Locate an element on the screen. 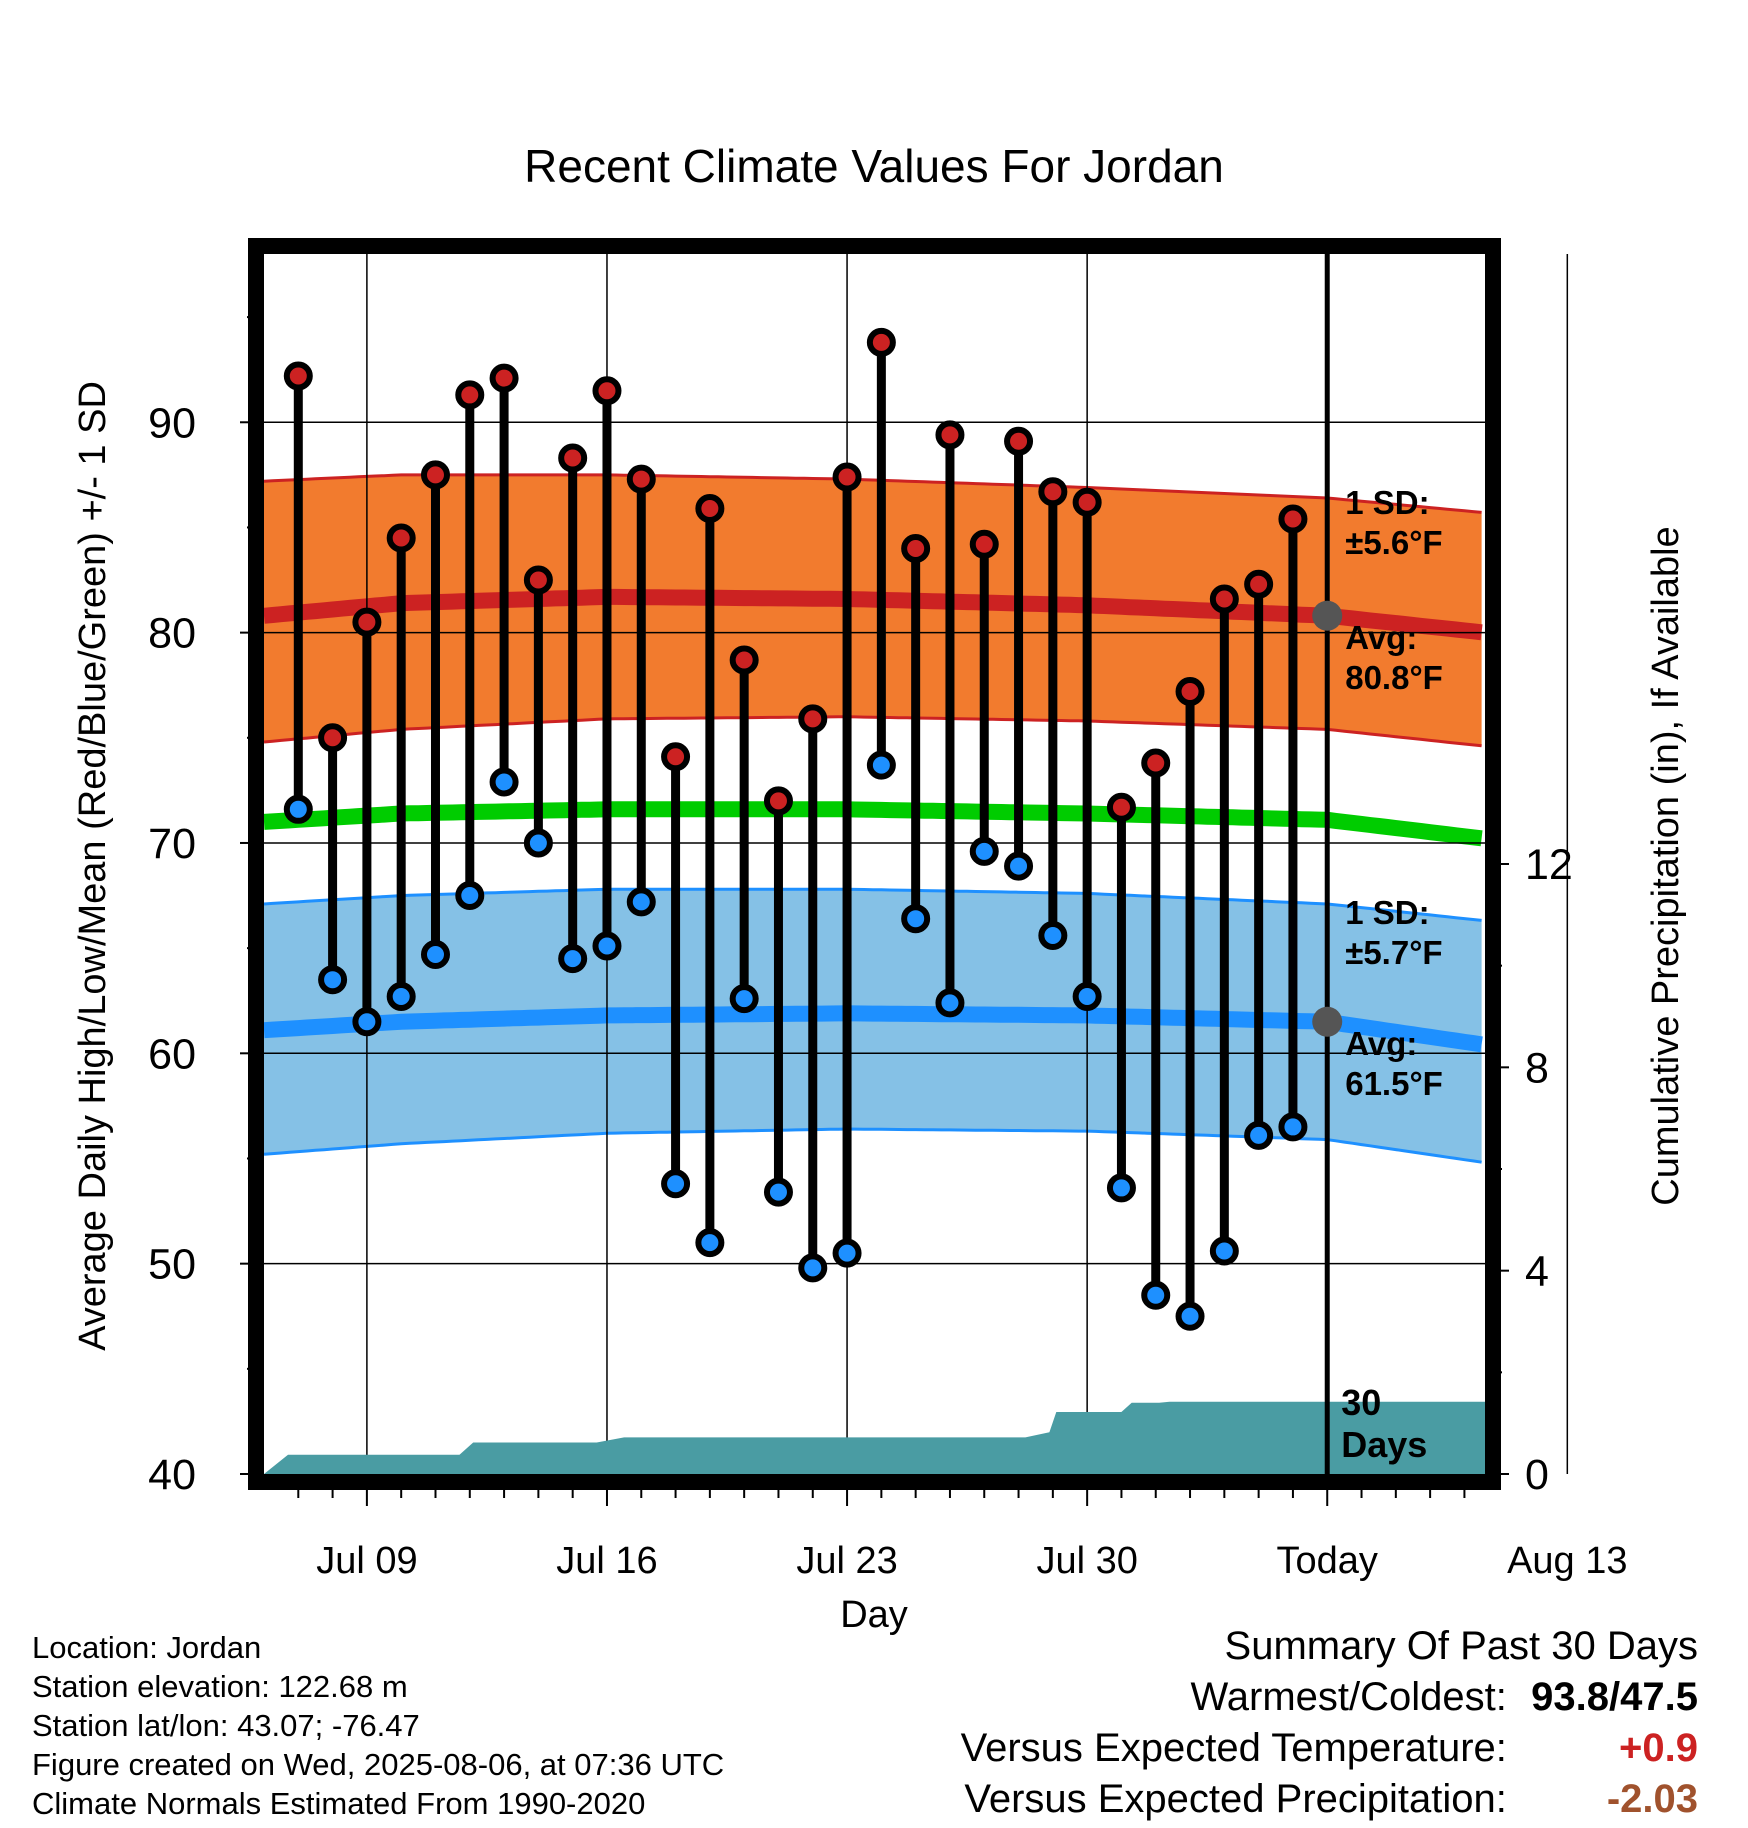 Image resolution: width=1748 pixels, height=1828 pixels. y-tick-label-90: 90 is located at coordinates (172, 423).